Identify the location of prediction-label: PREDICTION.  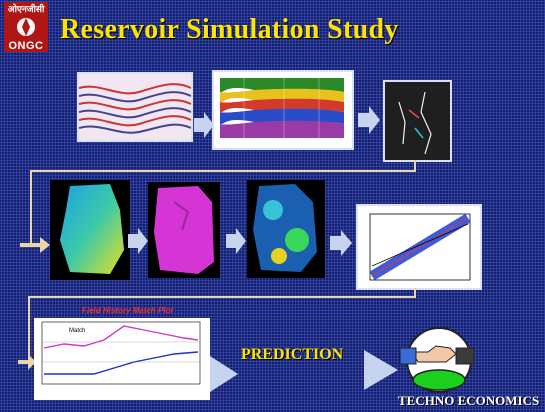
(292, 354).